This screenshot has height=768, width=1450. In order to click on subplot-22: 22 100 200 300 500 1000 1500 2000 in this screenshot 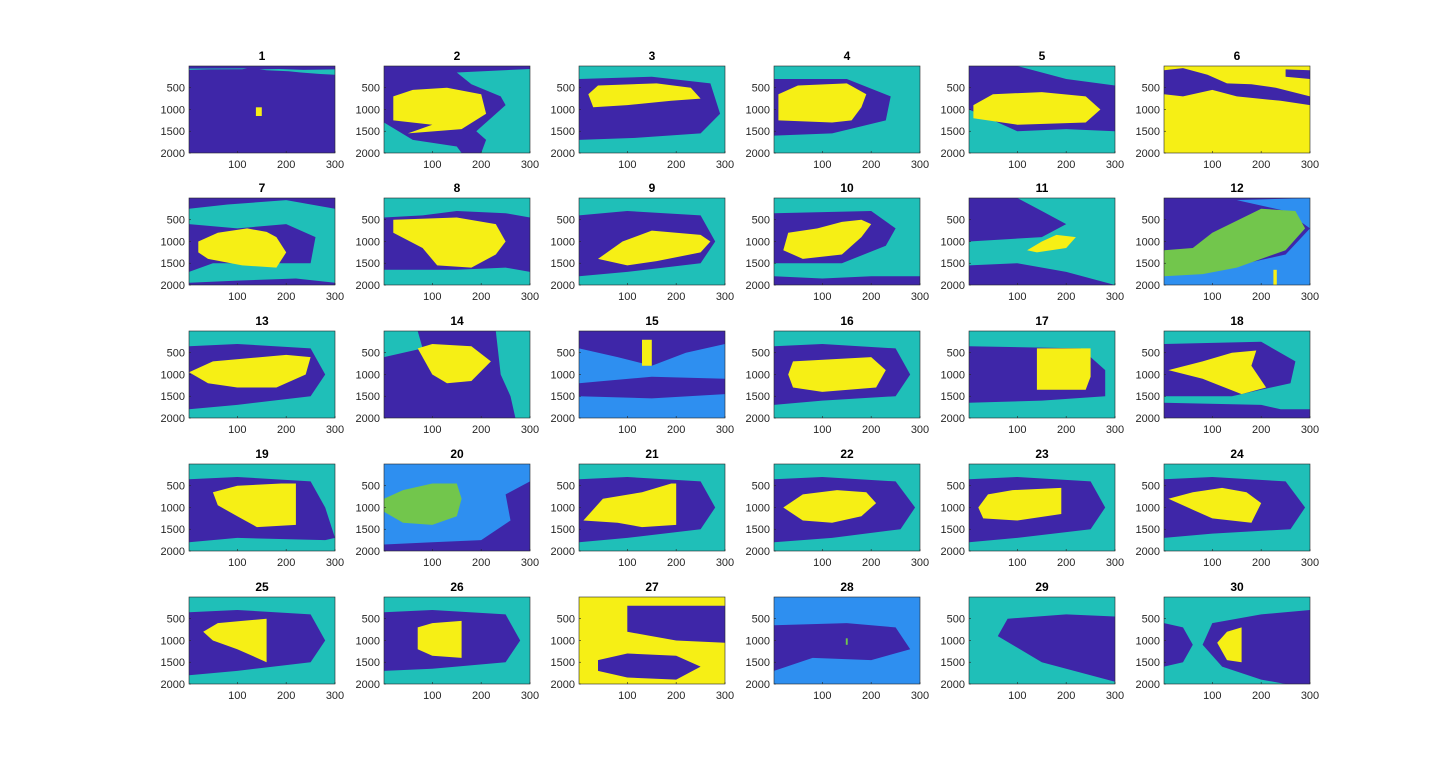, I will do `click(838, 508)`.